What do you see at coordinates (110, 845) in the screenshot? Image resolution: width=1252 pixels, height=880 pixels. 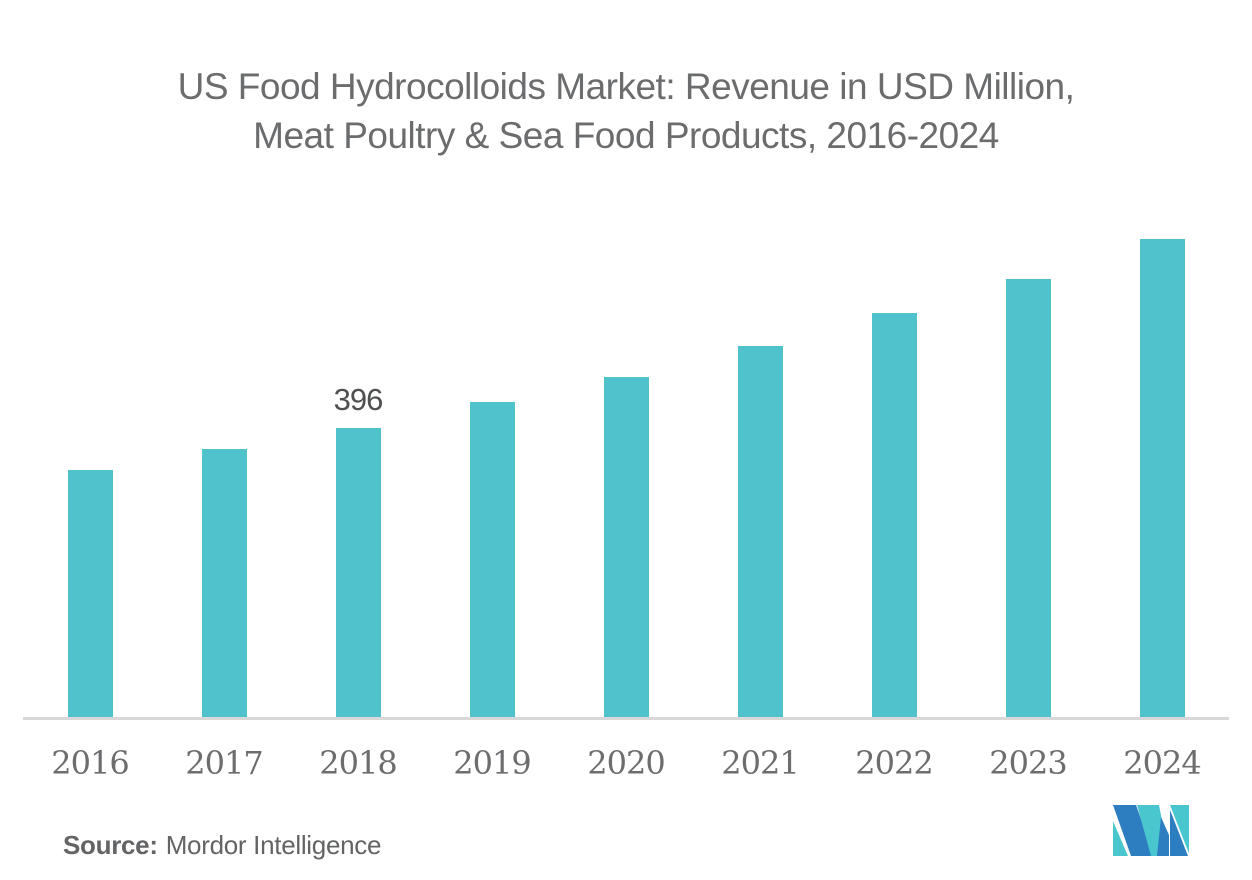 I see `source-label: Source:` at bounding box center [110, 845].